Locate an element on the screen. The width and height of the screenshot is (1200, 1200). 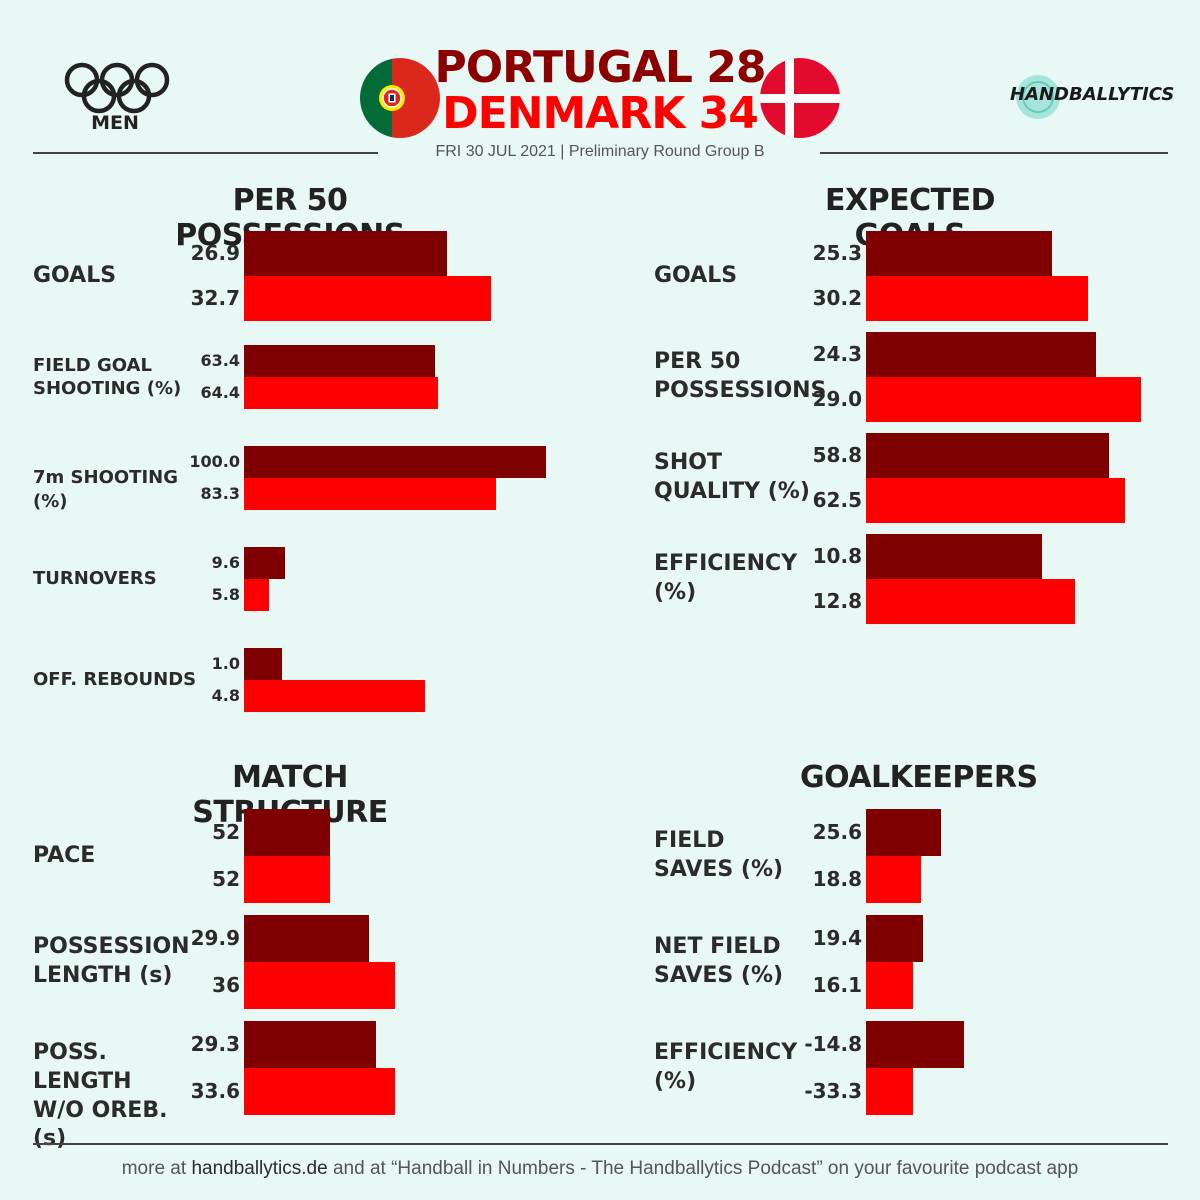
section-title-goalkeepers: GOALKEEPERS is located at coordinates (919, 777).